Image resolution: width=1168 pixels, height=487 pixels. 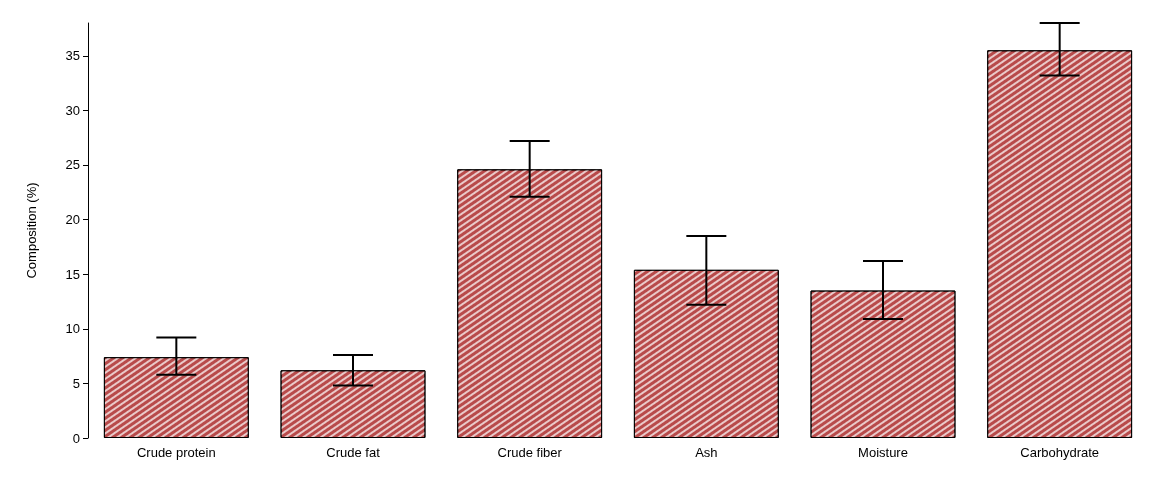 What do you see at coordinates (72, 165) in the screenshot?
I see `y-tick-label: 25` at bounding box center [72, 165].